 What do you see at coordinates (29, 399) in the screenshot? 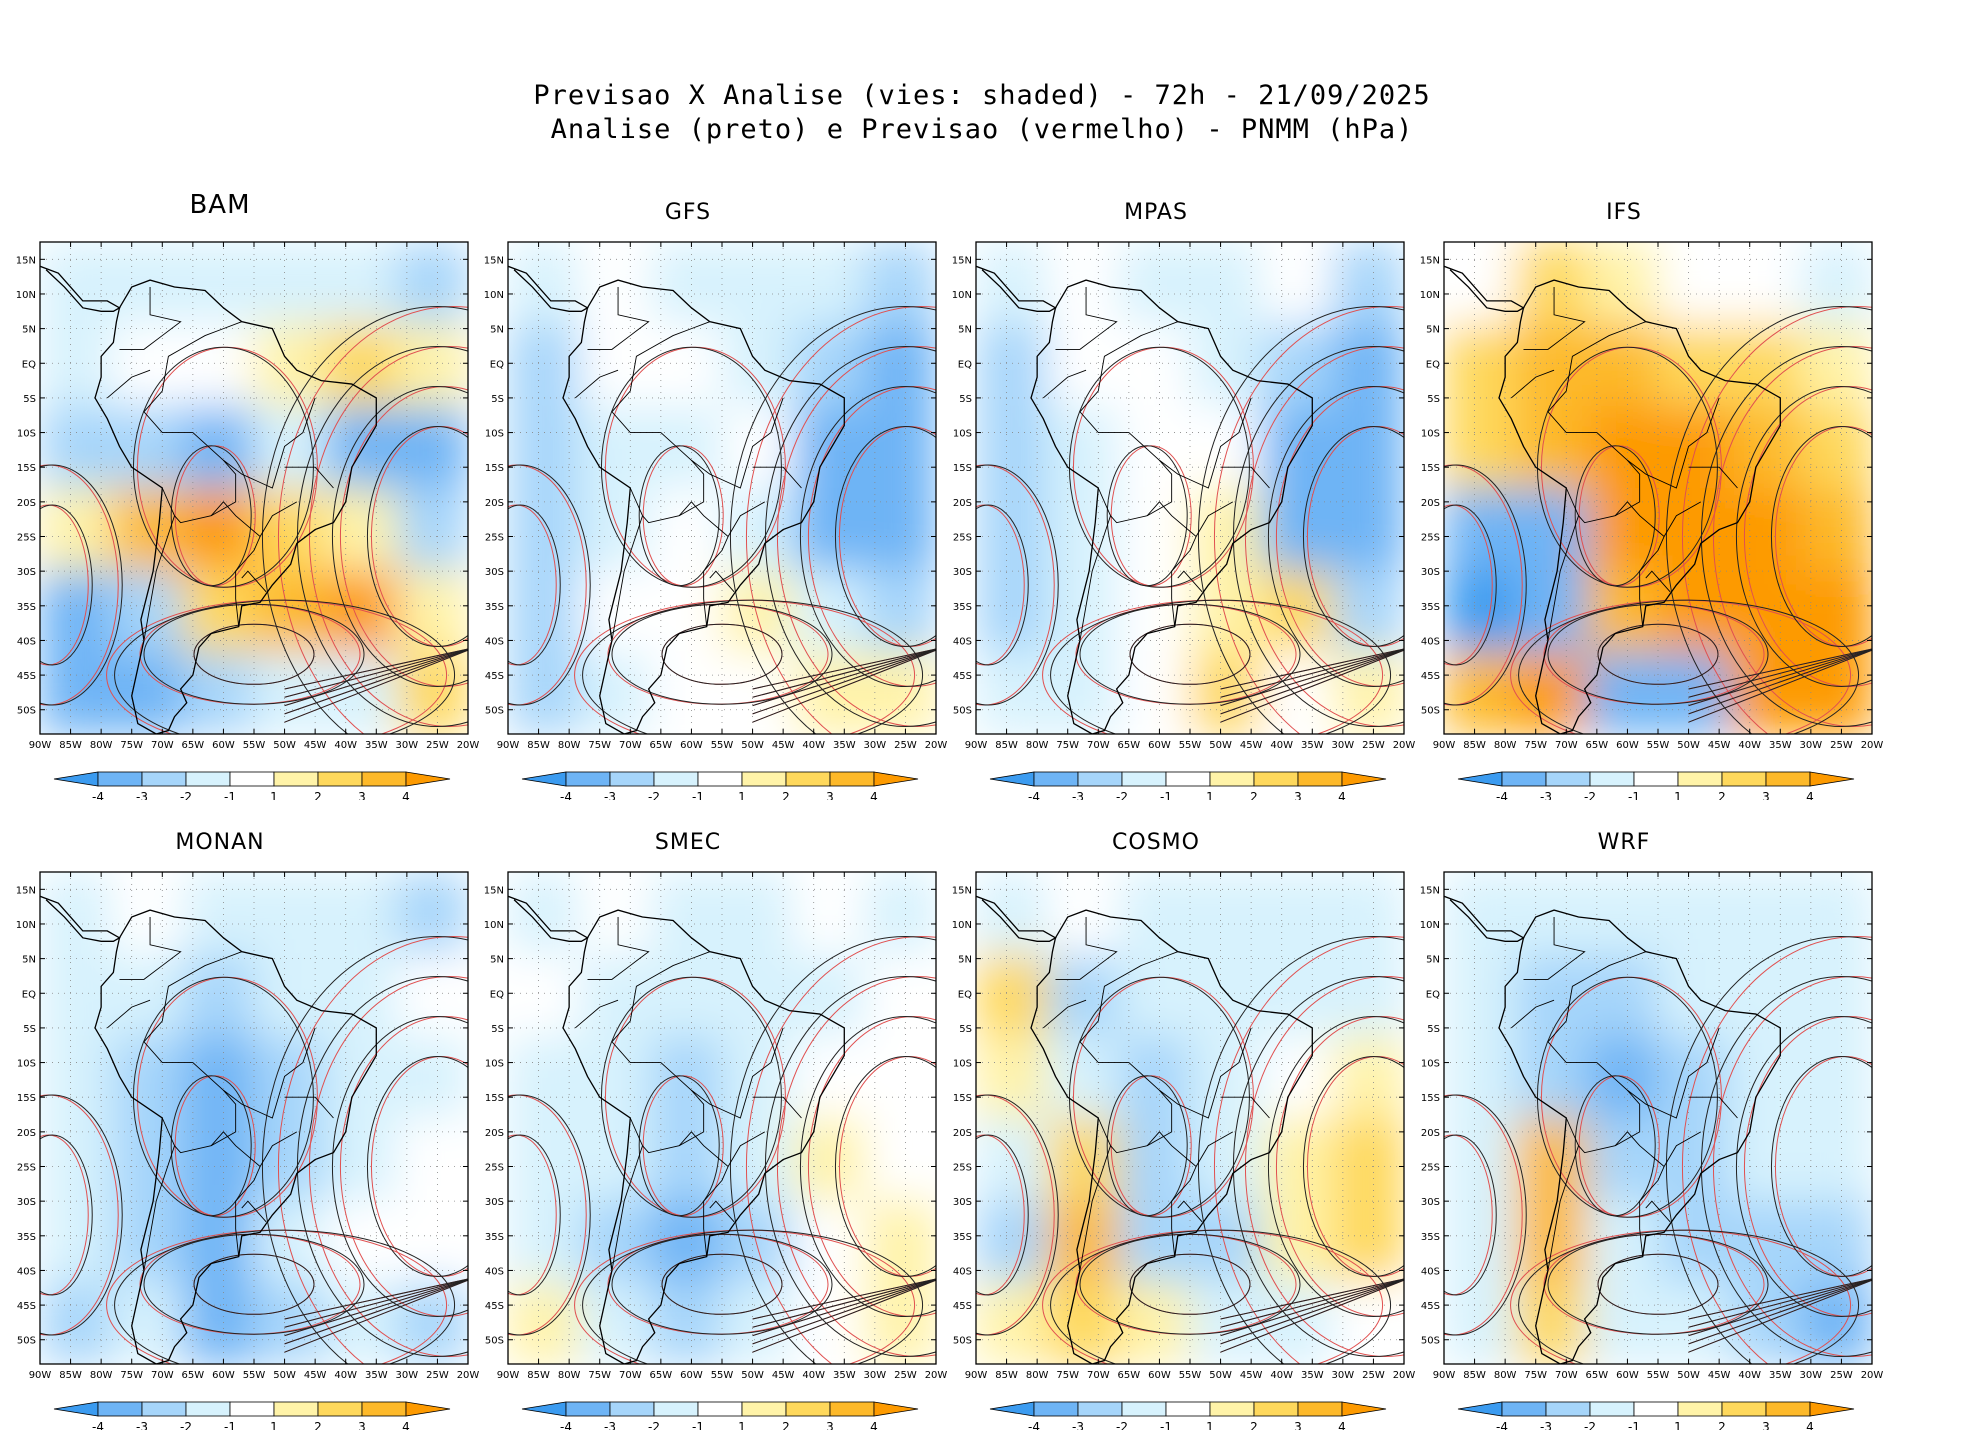
I see `lat-tick-label: 5S` at bounding box center [29, 399].